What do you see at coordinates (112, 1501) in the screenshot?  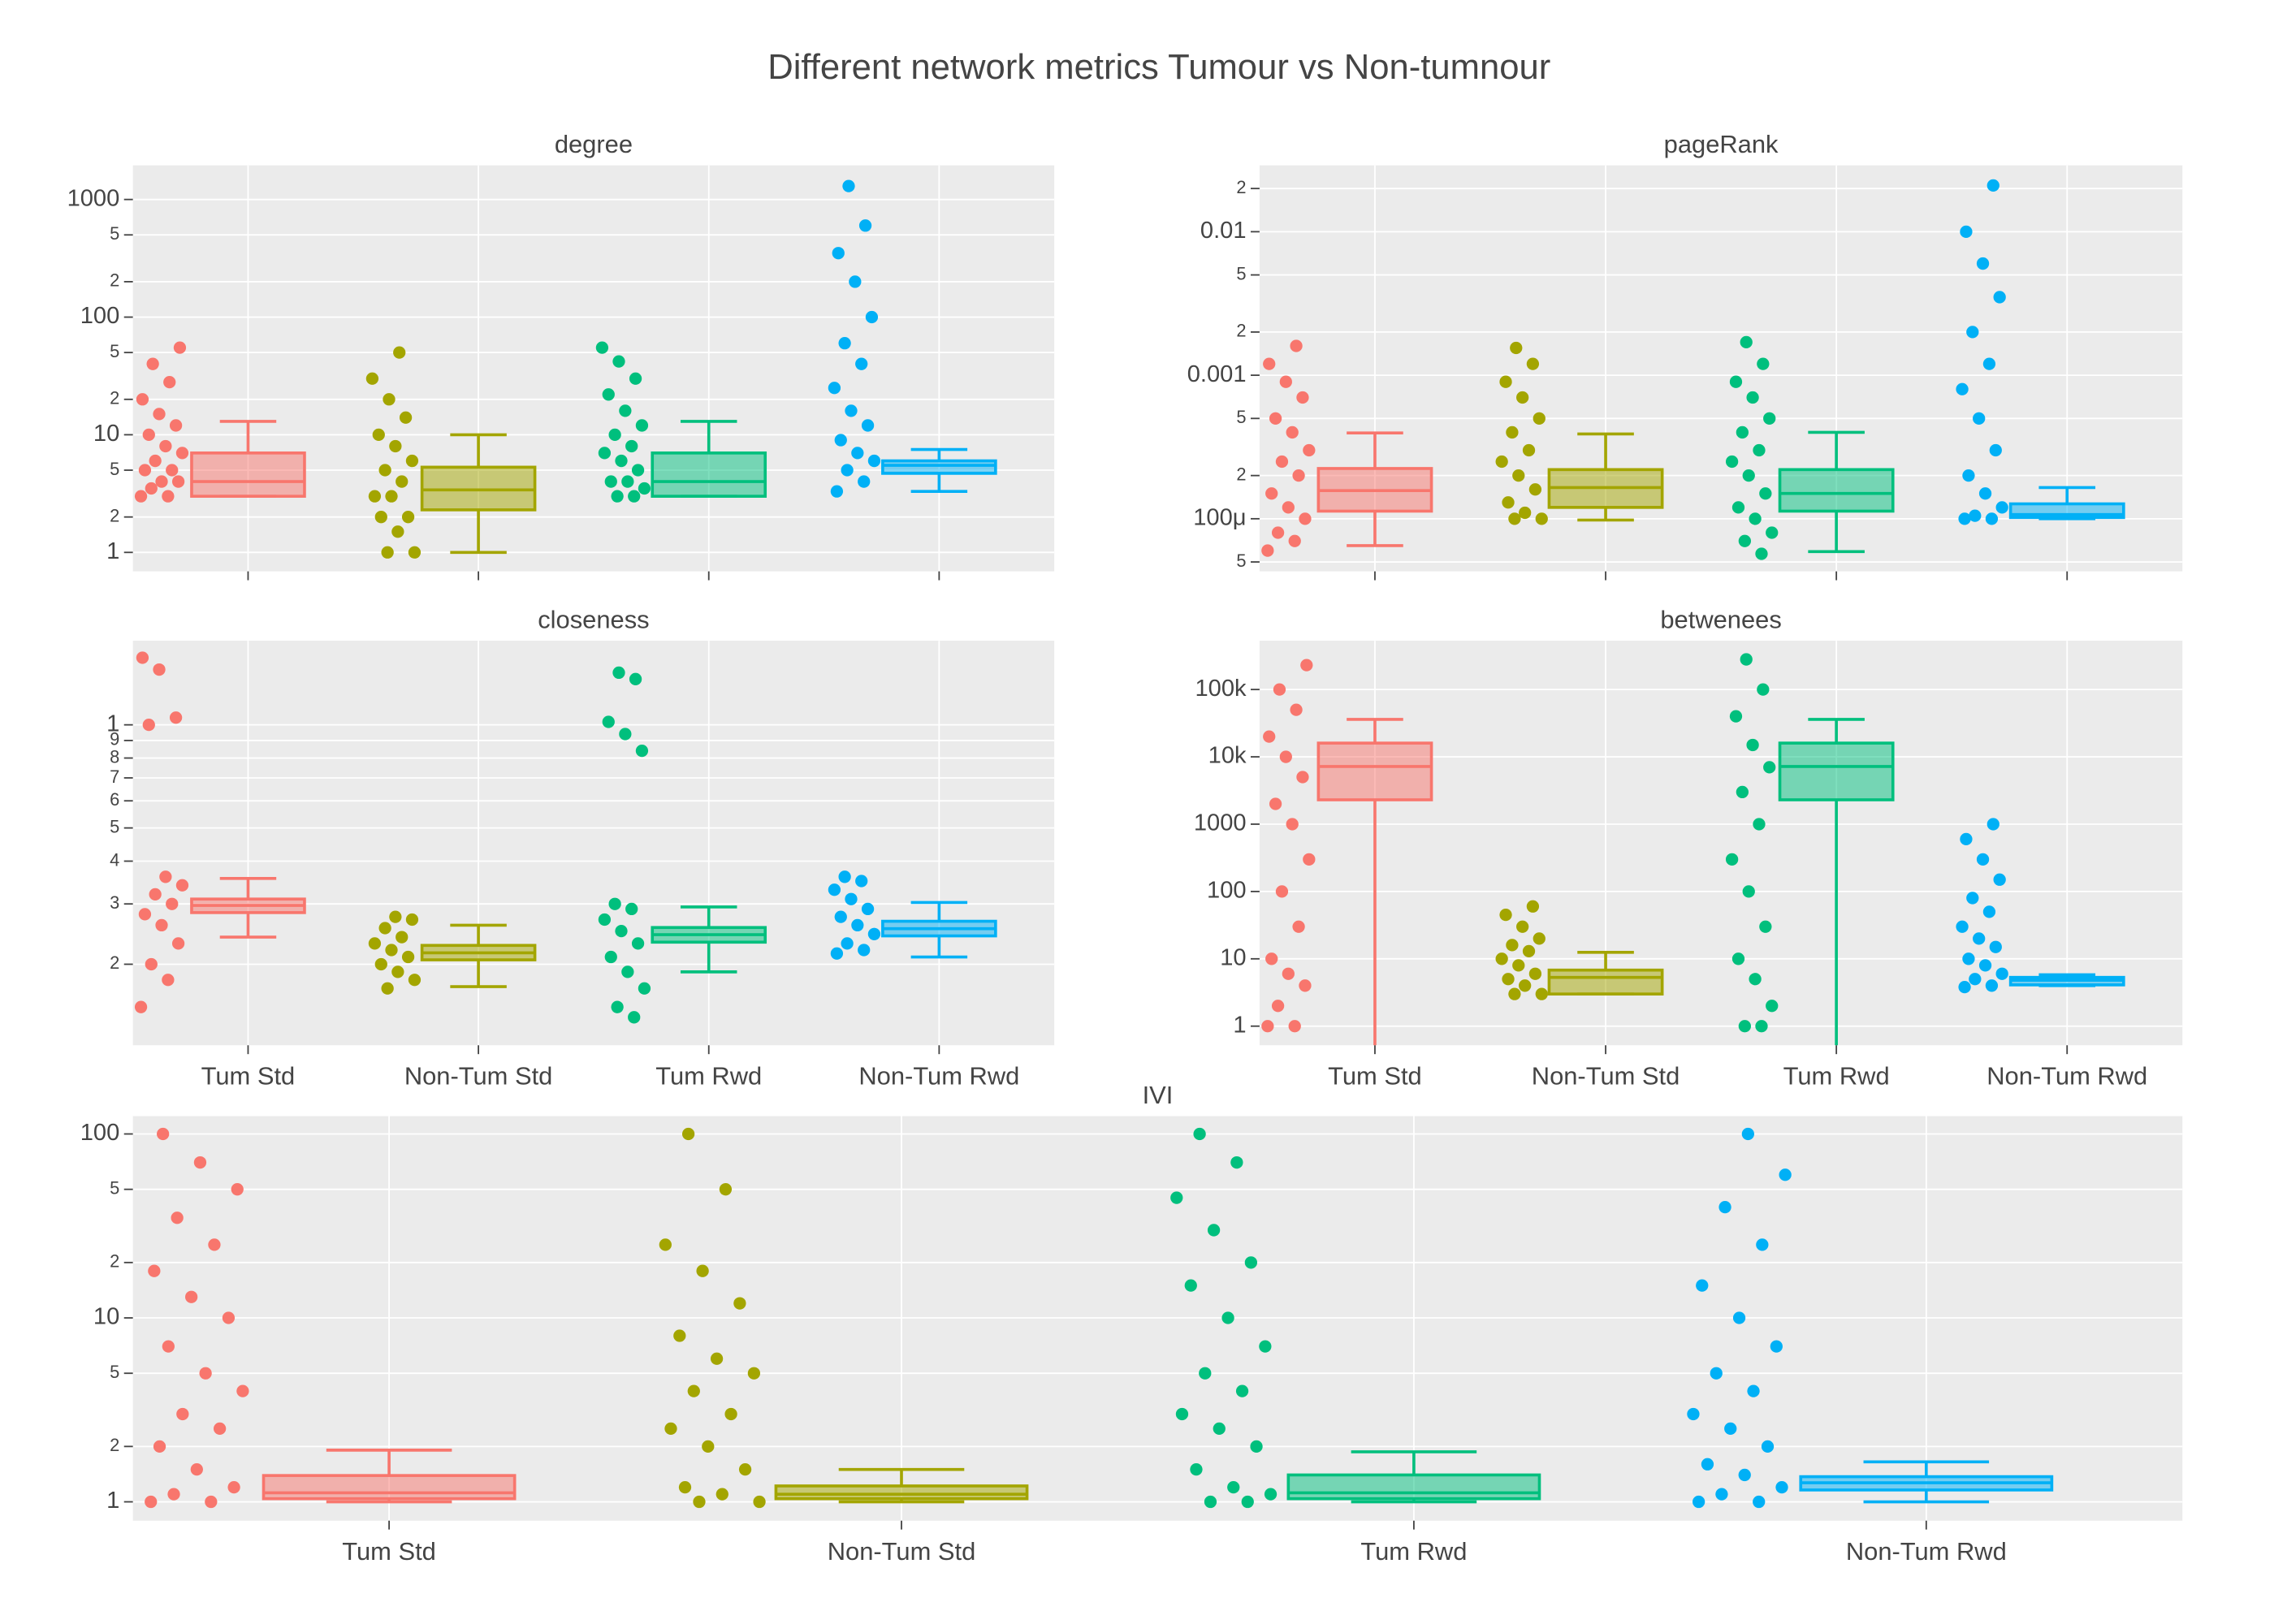 I see `y-tick-label: 1` at bounding box center [112, 1501].